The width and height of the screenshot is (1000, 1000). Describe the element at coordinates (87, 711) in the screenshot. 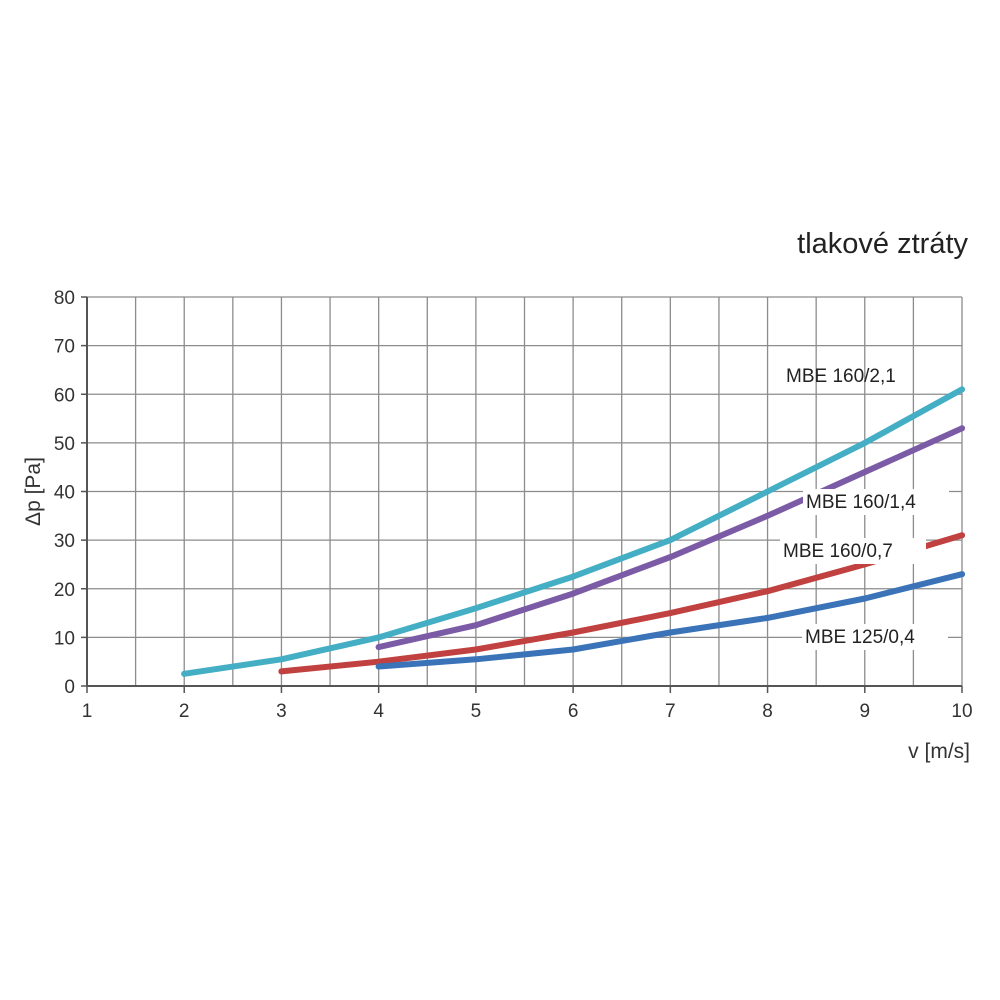

I see `x-tick-label: 1` at that location.